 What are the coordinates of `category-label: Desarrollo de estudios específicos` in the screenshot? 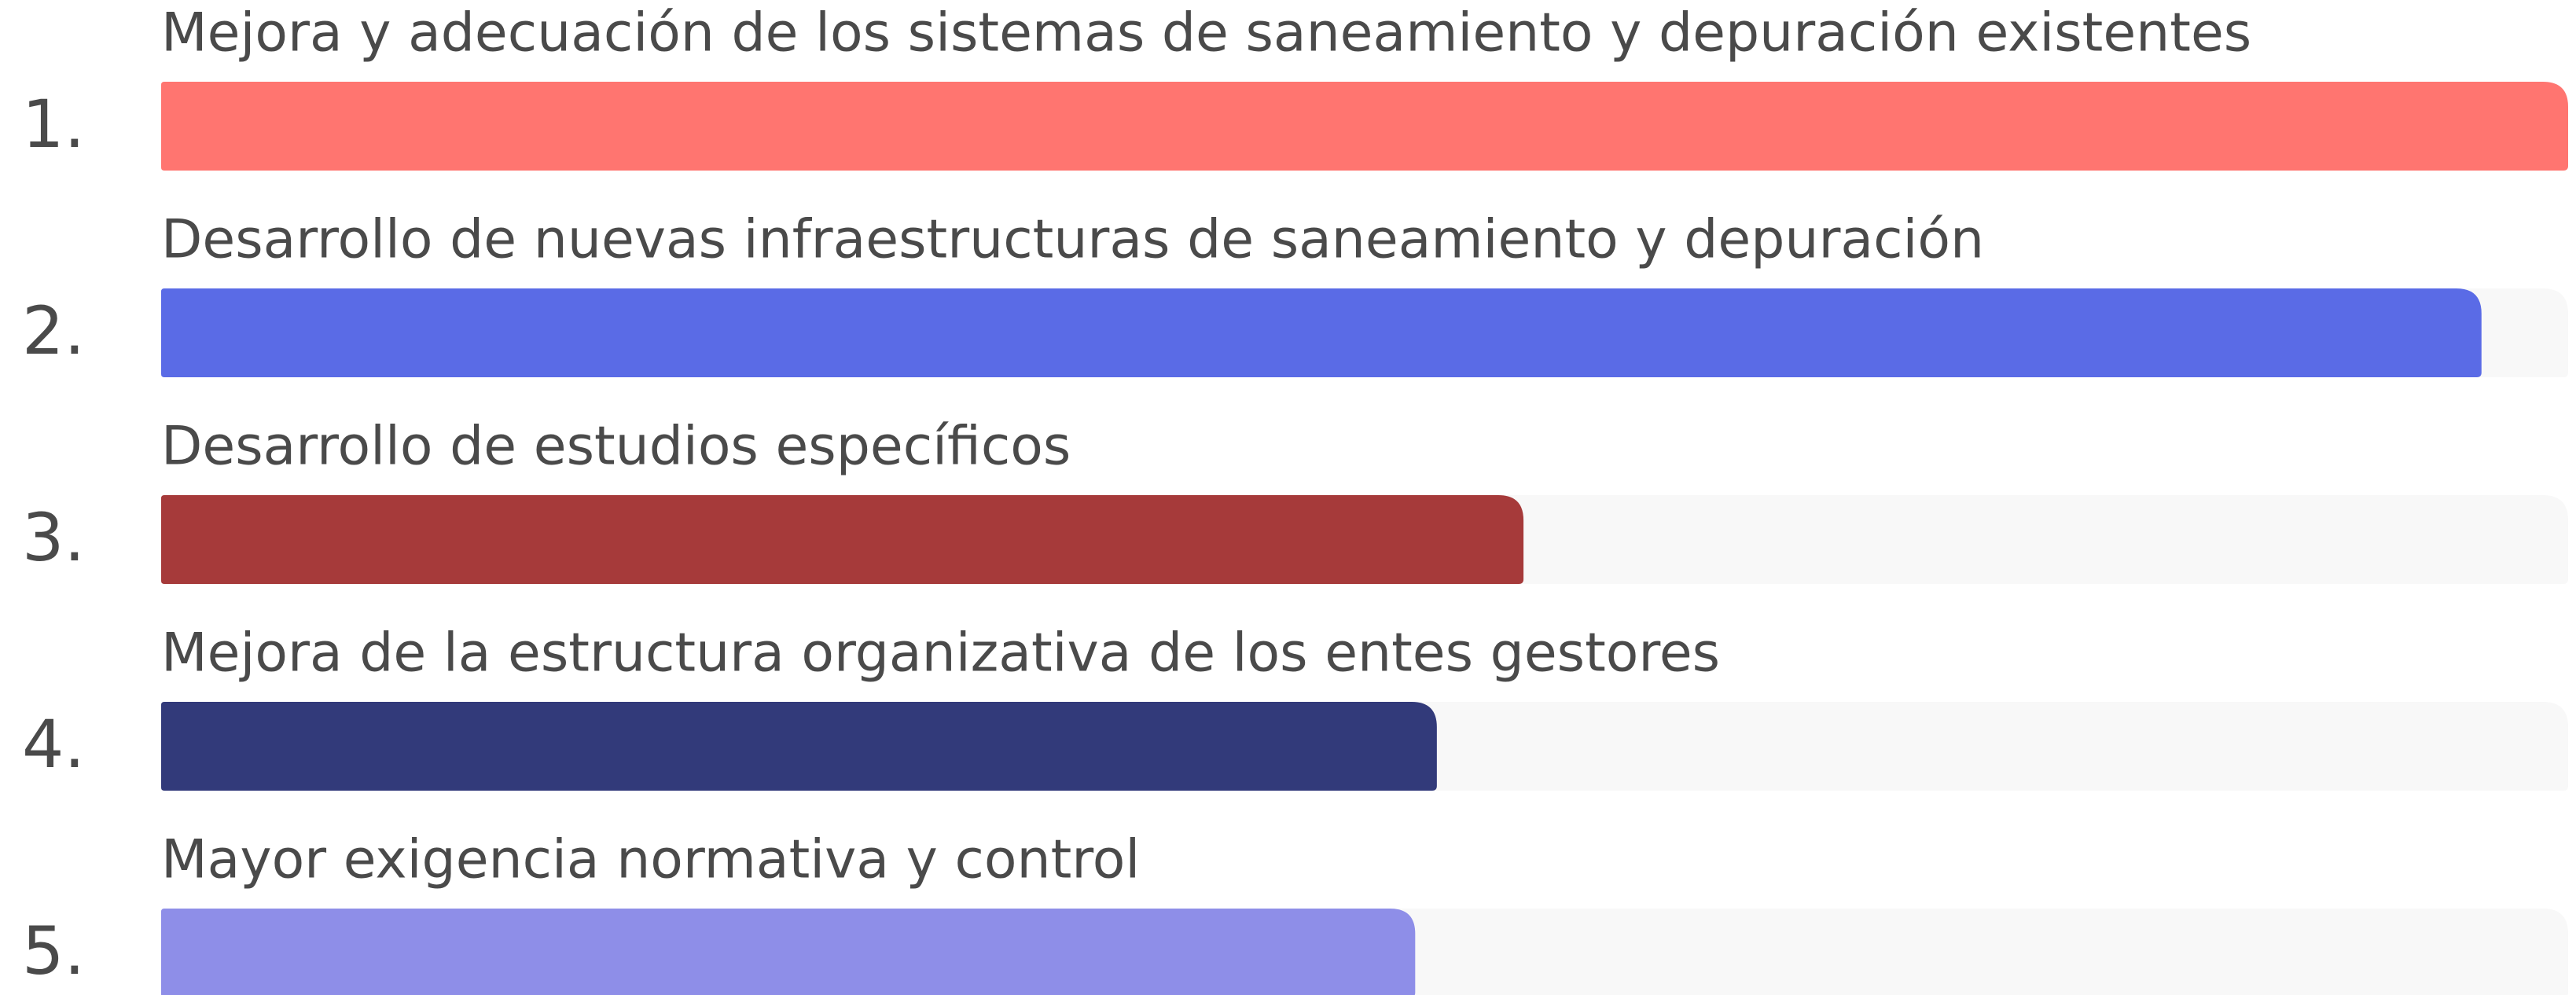 It's located at (616, 447).